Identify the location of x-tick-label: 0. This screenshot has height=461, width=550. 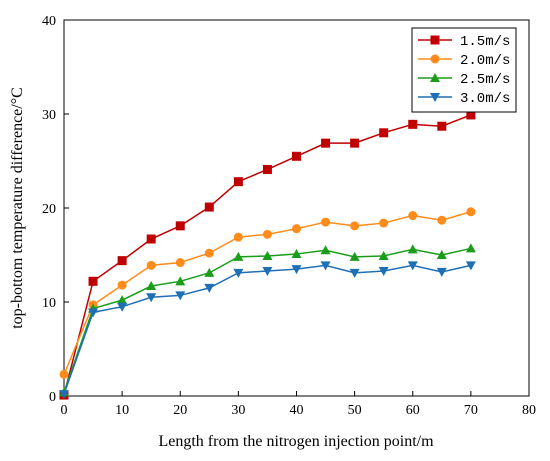
(64, 410).